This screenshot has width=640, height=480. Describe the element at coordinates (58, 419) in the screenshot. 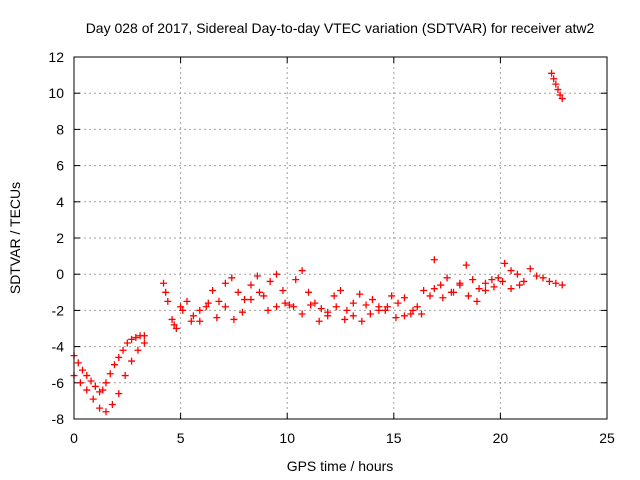

I see `y-tick-label: -8` at that location.